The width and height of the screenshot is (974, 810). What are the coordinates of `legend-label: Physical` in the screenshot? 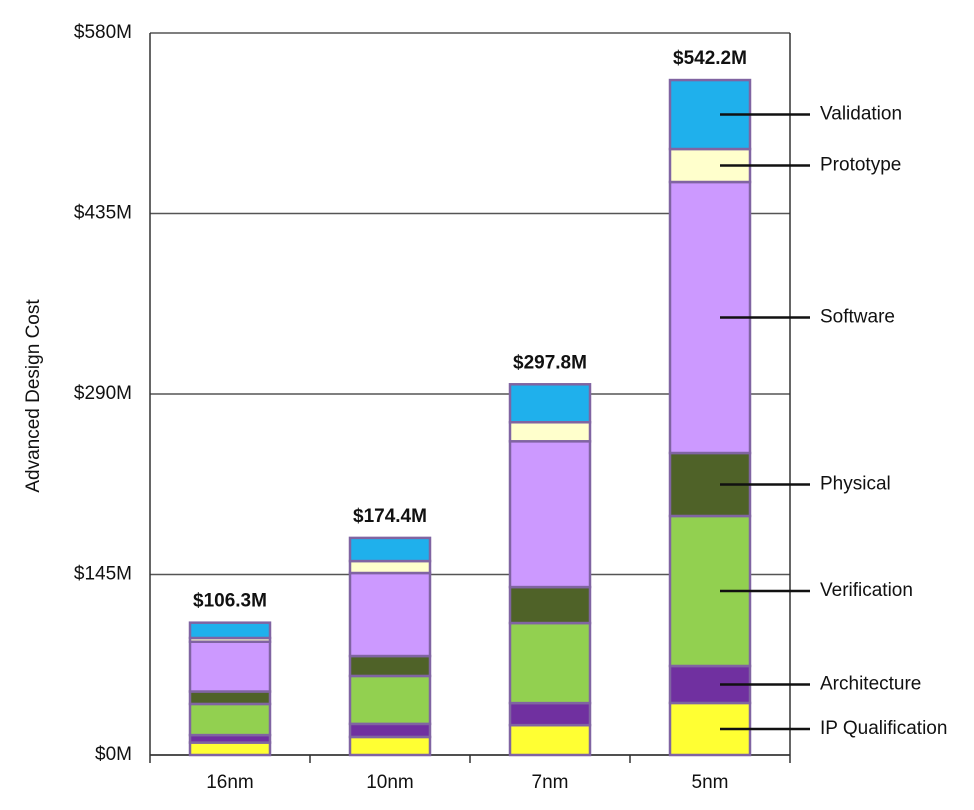 It's located at (855, 484).